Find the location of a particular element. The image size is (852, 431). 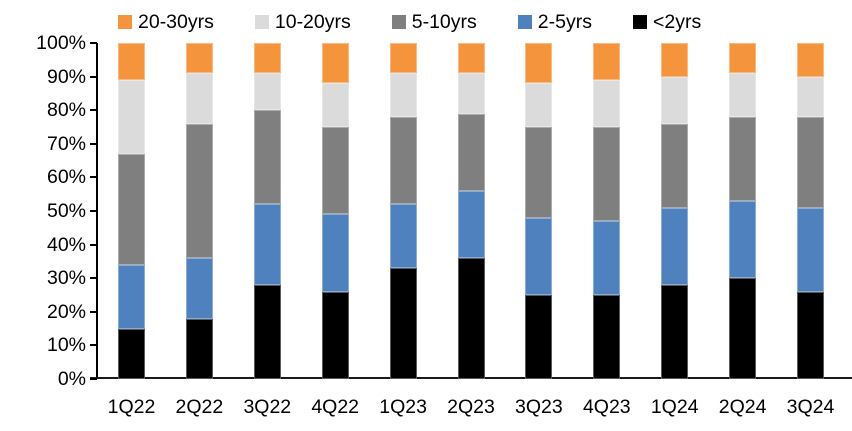

y-tick-label-30: 30% is located at coordinates (66, 278).